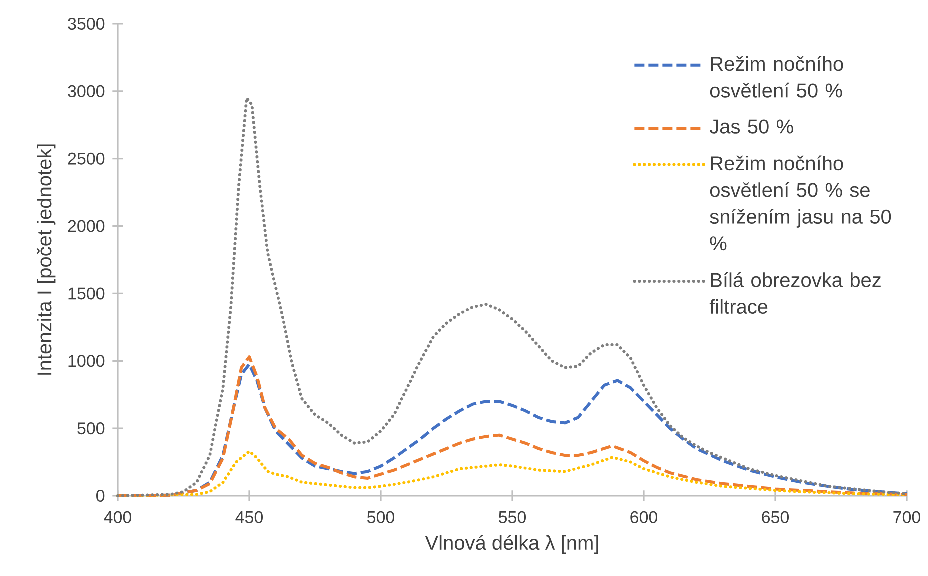  What do you see at coordinates (777, 77) in the screenshot?
I see `legend-label: Režim nočního osvětlení 50 %` at bounding box center [777, 77].